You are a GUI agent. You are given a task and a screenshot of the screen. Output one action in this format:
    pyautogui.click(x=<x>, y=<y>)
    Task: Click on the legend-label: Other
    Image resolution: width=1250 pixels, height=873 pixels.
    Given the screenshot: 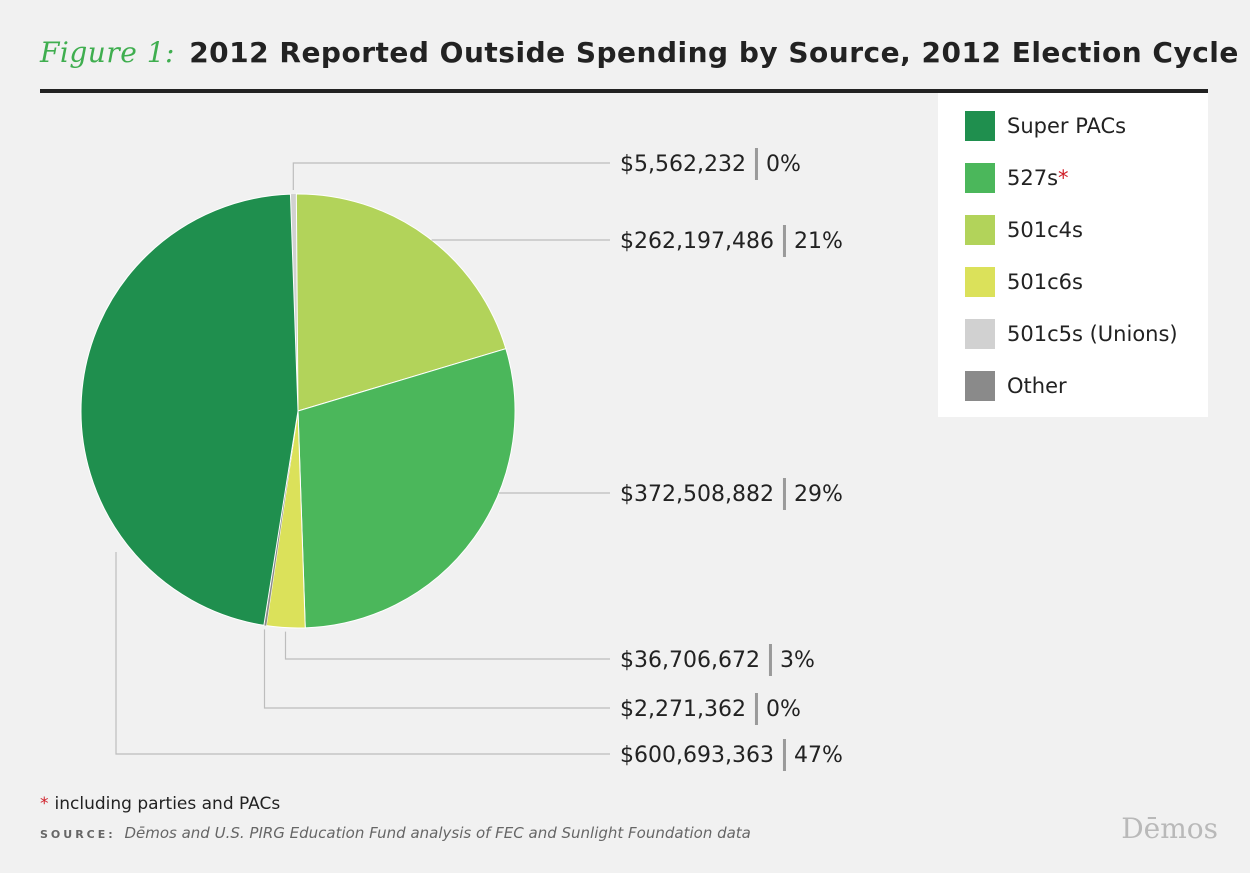 What is the action you would take?
    pyautogui.click(x=1037, y=386)
    